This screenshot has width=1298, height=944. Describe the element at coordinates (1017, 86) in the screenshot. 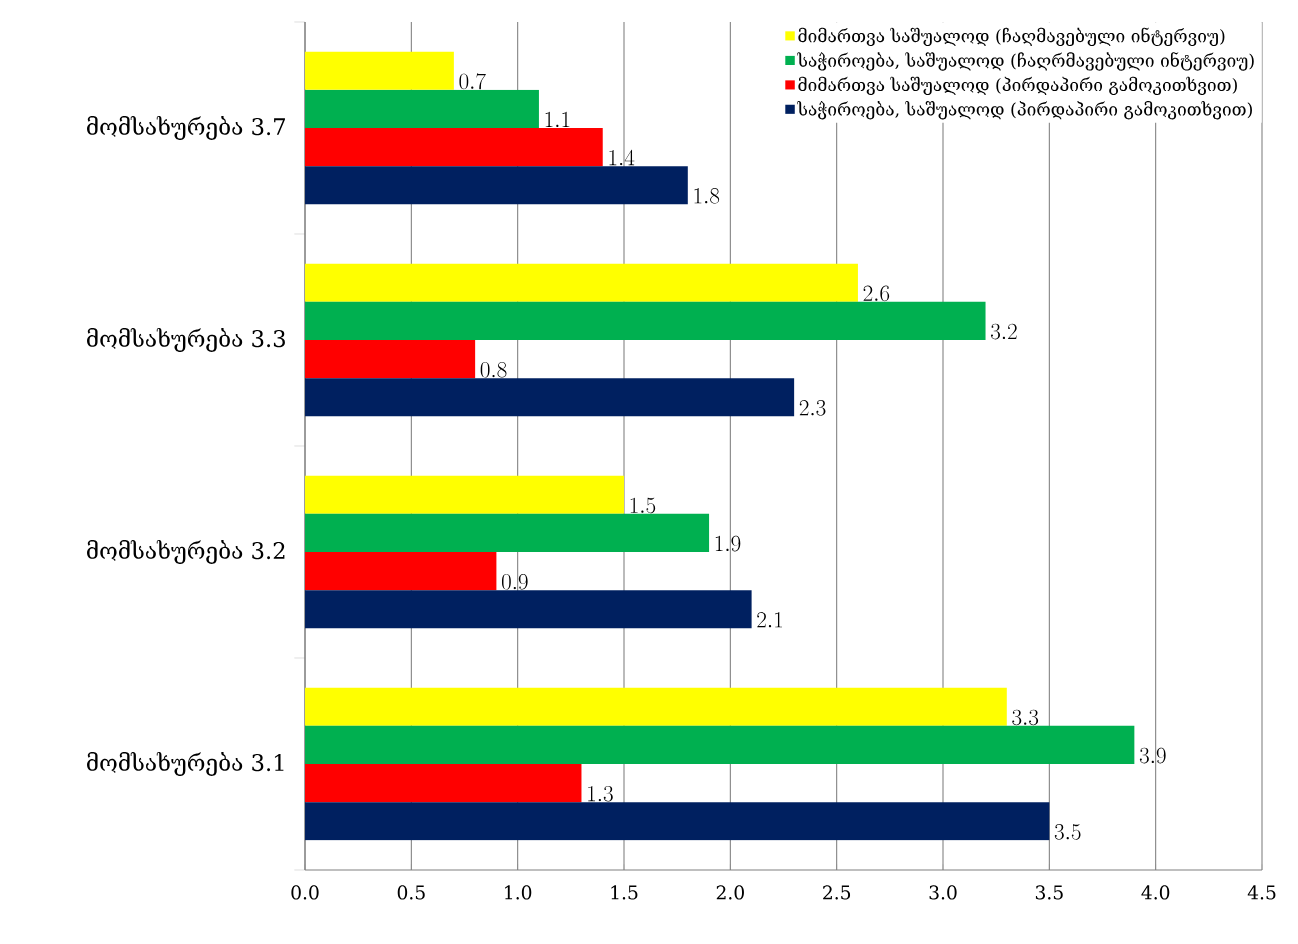

I see `legend-label: მიმართვა საშუალოდ (პირდაპირი გამოკითხვით)` at that location.